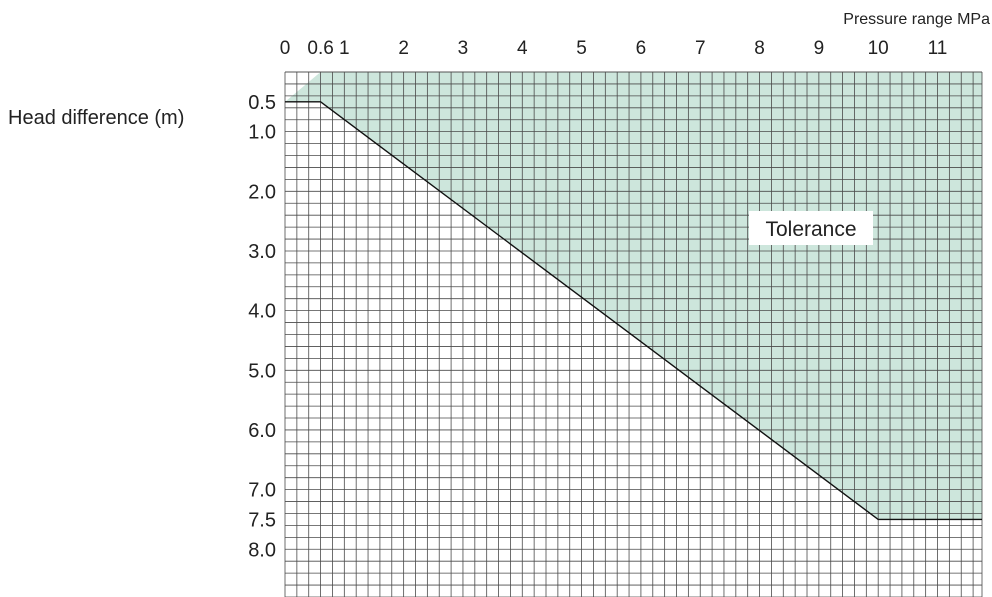 Image resolution: width=992 pixels, height=597 pixels. Describe the element at coordinates (522, 48) in the screenshot. I see `x-tick-label: 4` at that location.